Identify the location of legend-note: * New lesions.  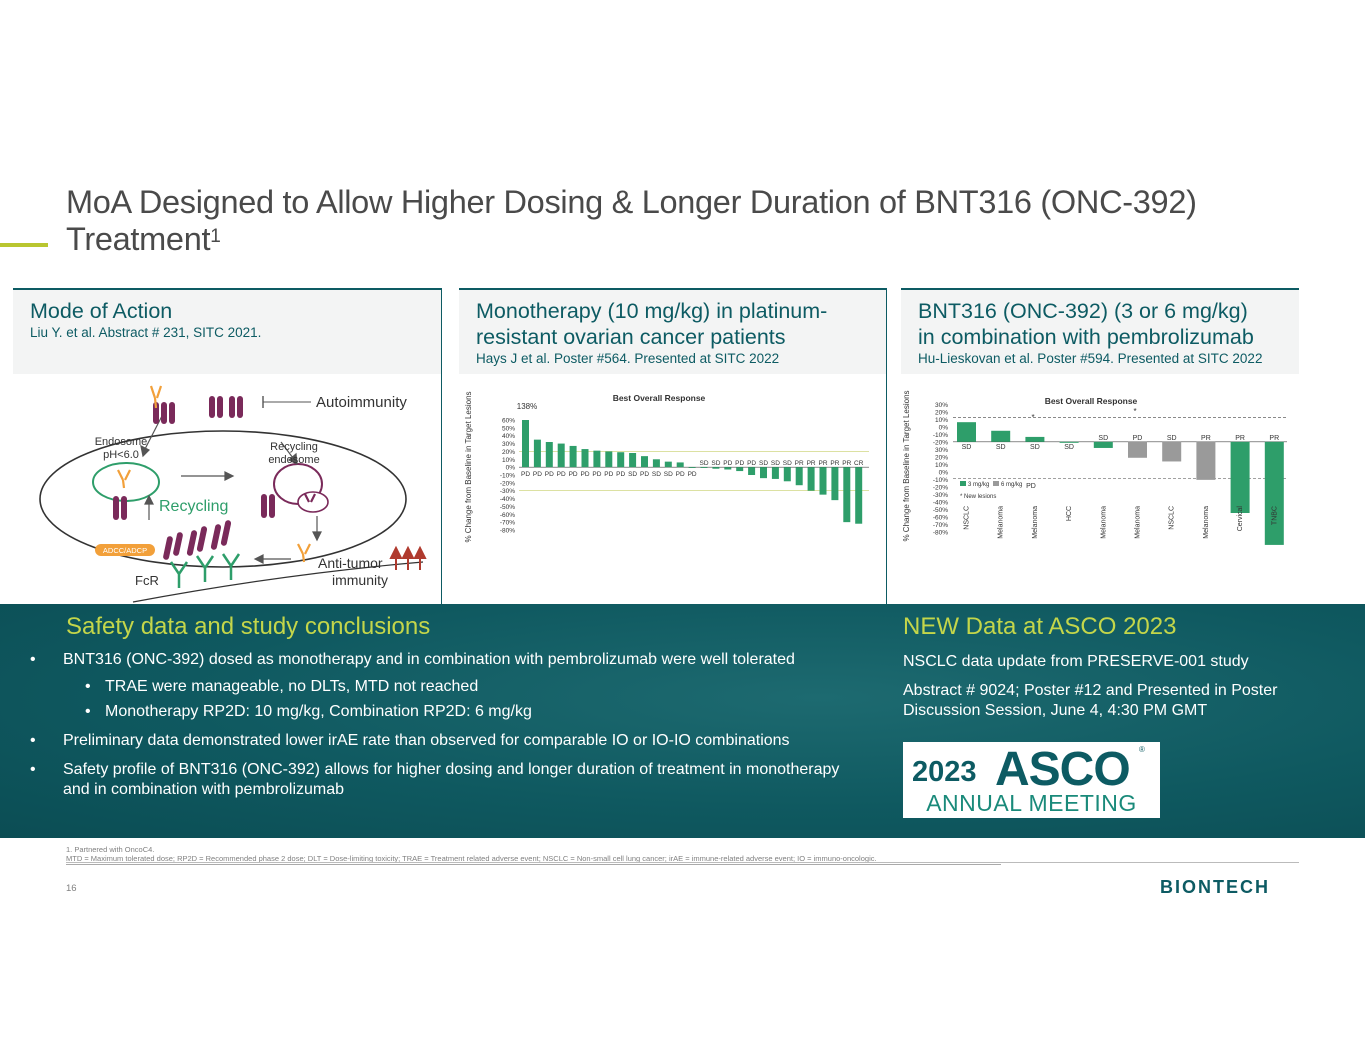
(978, 497).